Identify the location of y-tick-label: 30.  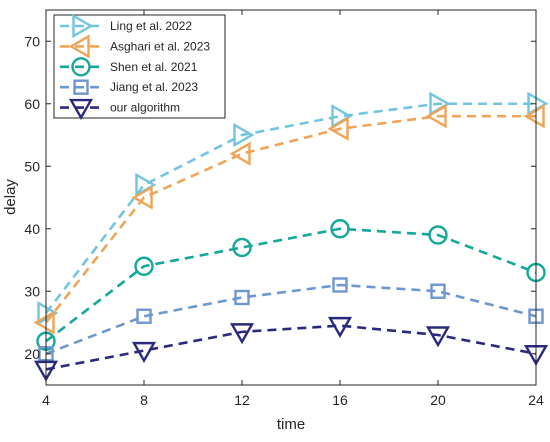
(32, 291).